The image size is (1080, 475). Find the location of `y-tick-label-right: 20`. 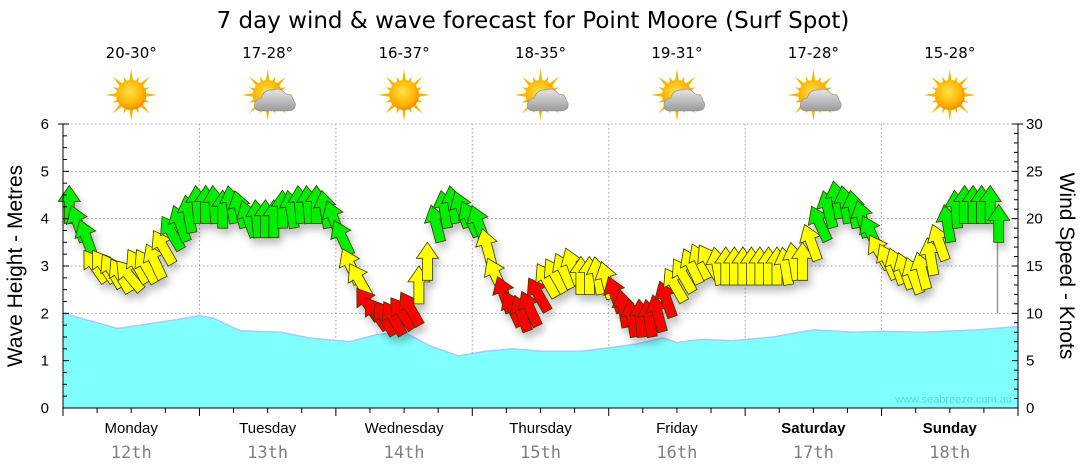

y-tick-label-right: 20 is located at coordinates (1034, 219).